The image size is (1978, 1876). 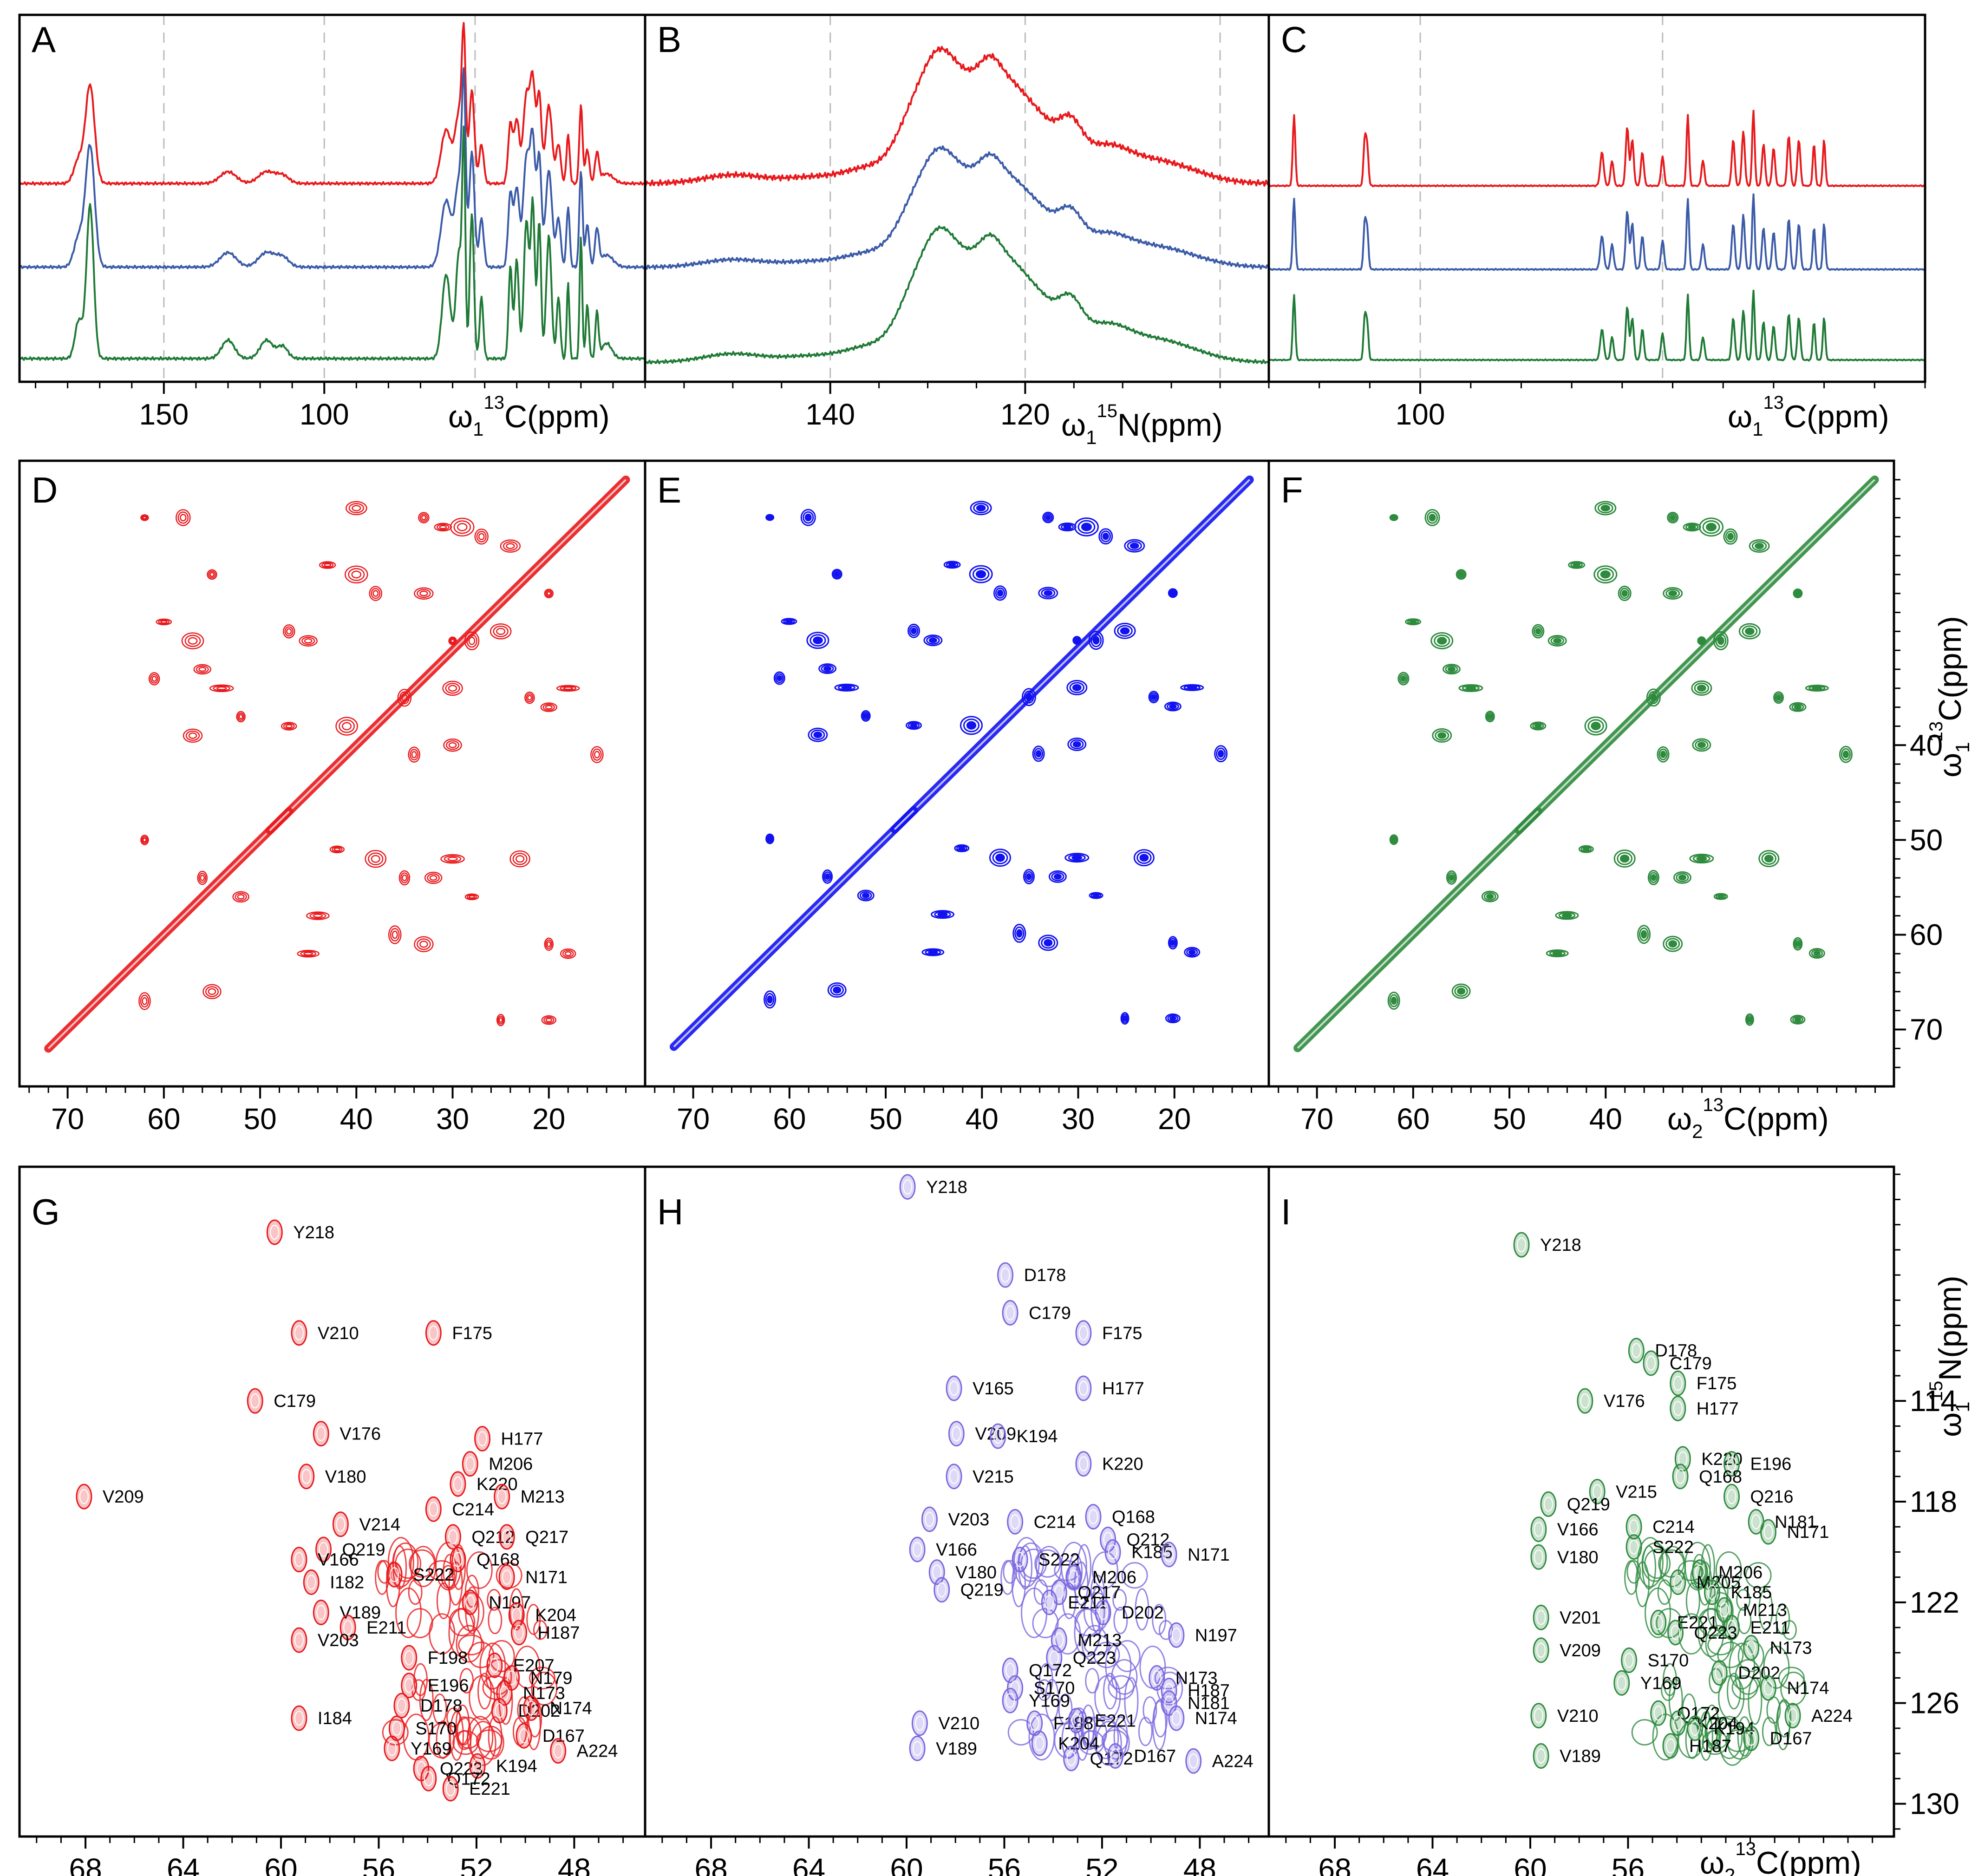 I want to click on peak-q168-label: Q168, so click(x=498, y=1560).